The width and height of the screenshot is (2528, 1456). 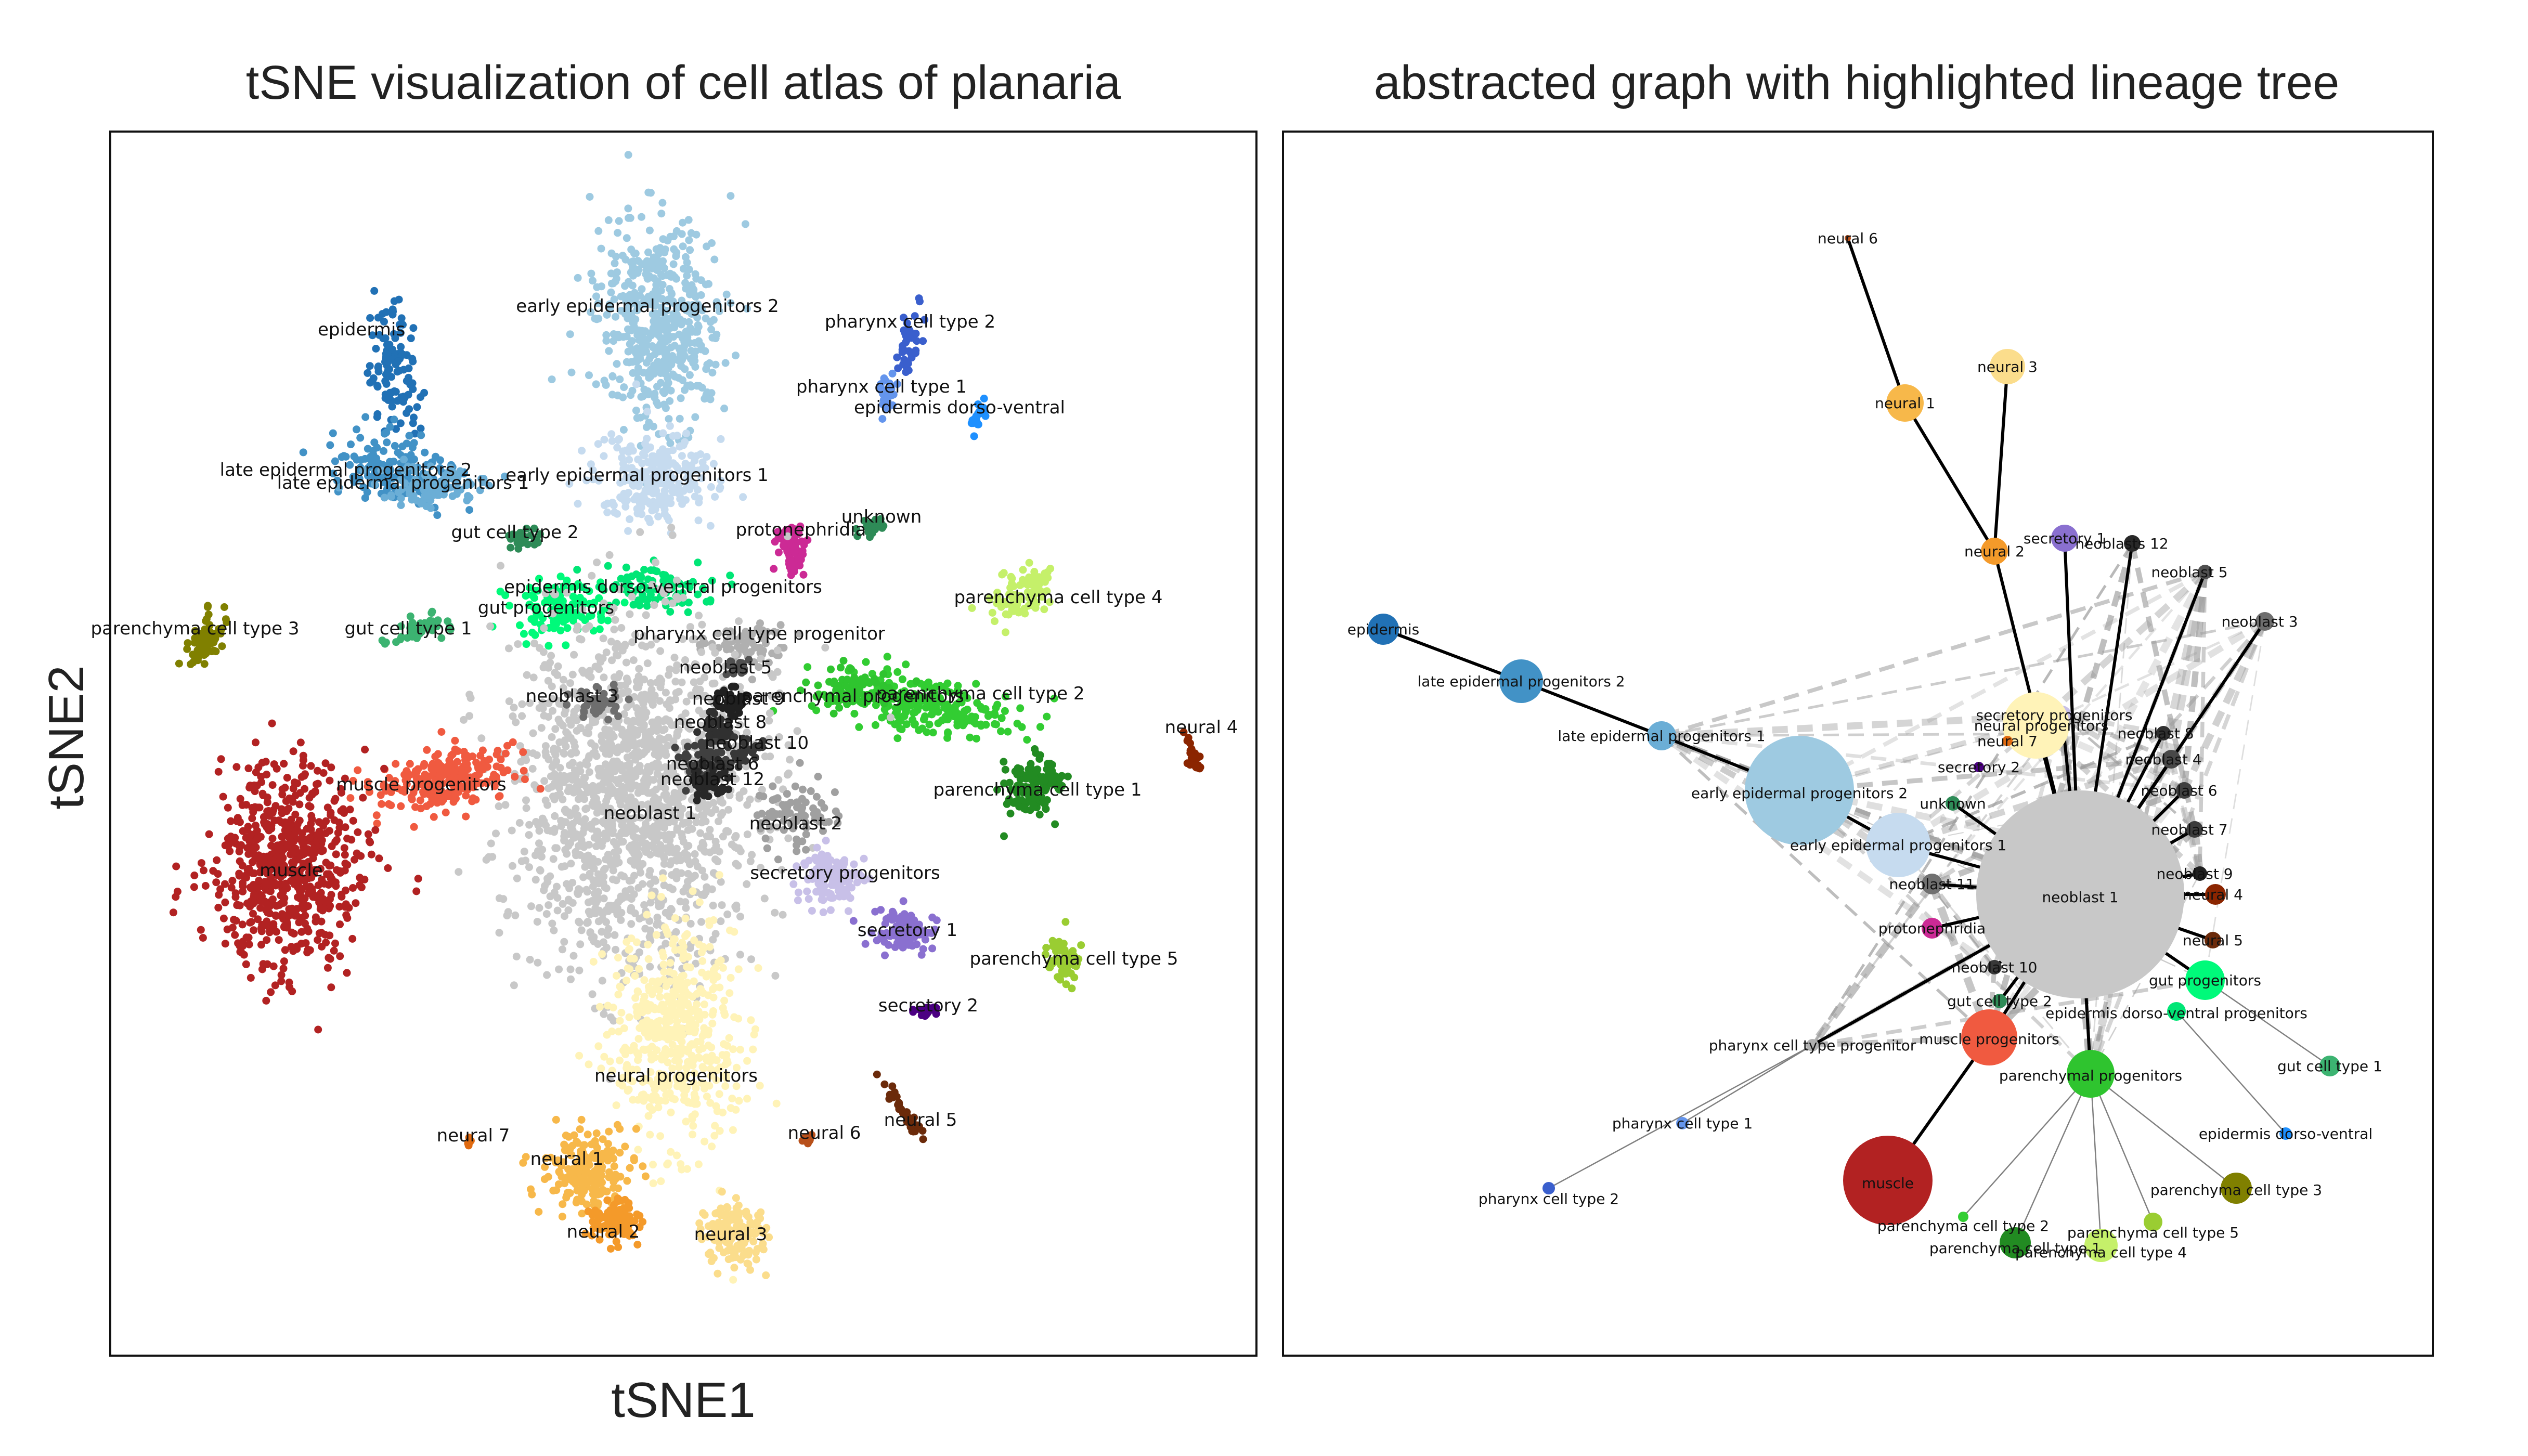 I want to click on graph-label-pharynx-cell-type-progenitor: pharynx cell type progenitor, so click(x=1812, y=1045).